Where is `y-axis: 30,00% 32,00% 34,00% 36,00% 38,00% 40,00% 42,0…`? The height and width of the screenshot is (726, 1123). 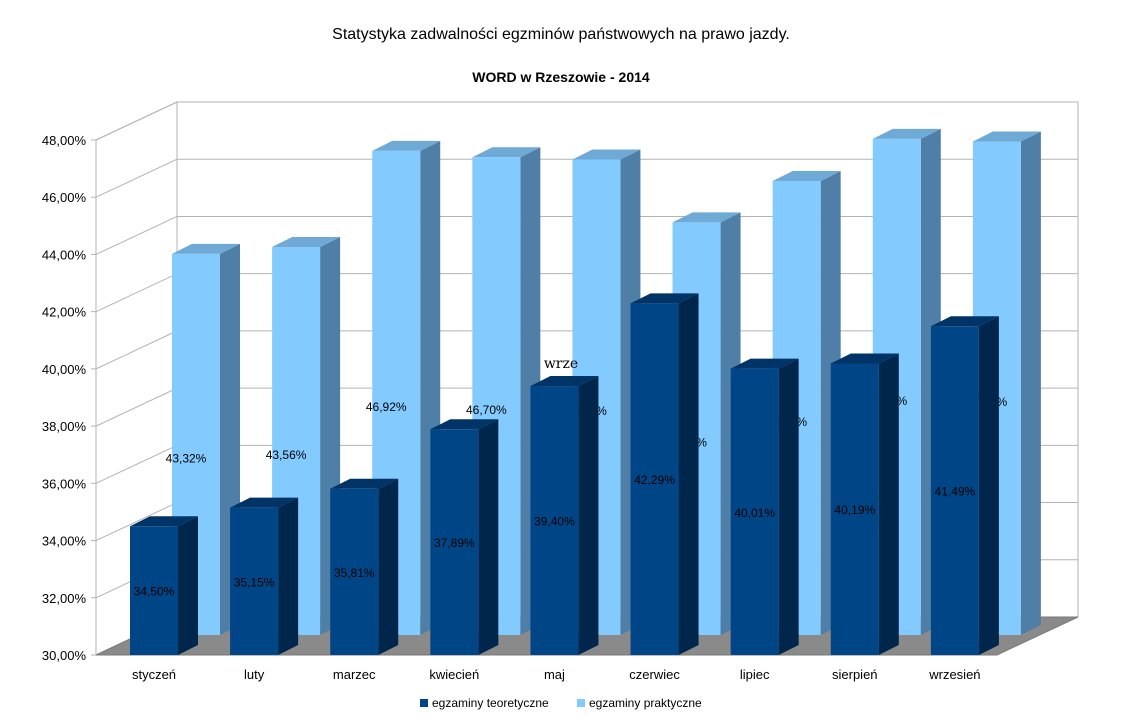
y-axis: 30,00% 32,00% 34,00% 36,00% 38,00% 40,00% 42,0… is located at coordinates (69, 398).